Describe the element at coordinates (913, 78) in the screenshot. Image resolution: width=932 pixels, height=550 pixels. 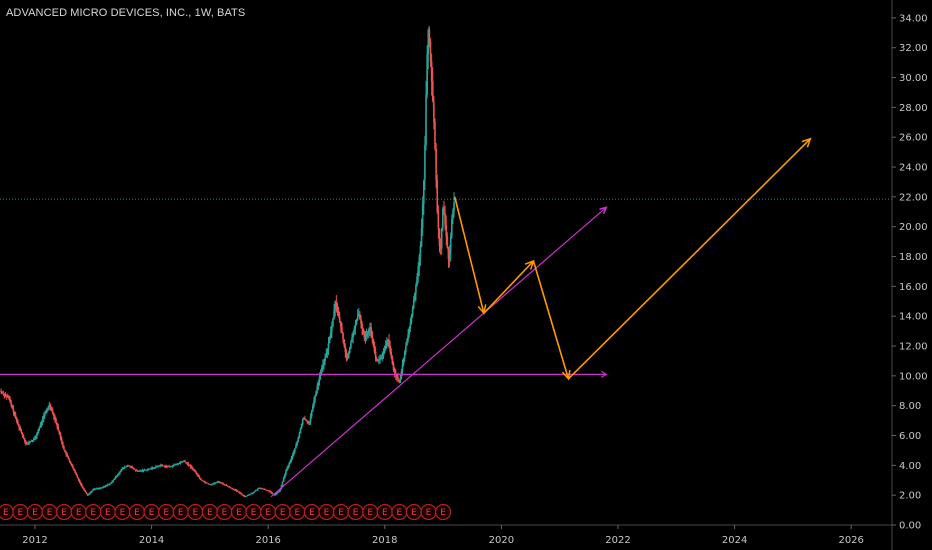
I see `y-tick-label: 30.00` at that location.